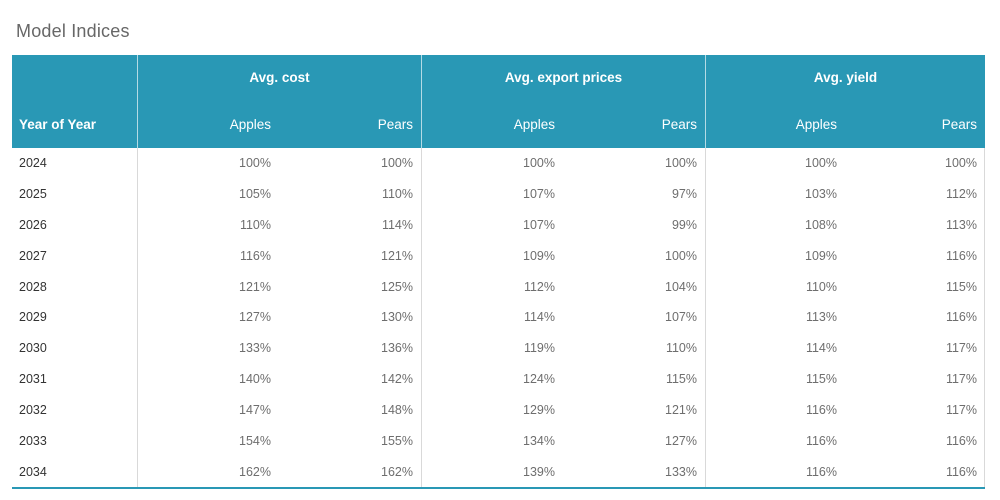  Describe the element at coordinates (492, 124) in the screenshot. I see `column-header-export-apples: Apples` at that location.